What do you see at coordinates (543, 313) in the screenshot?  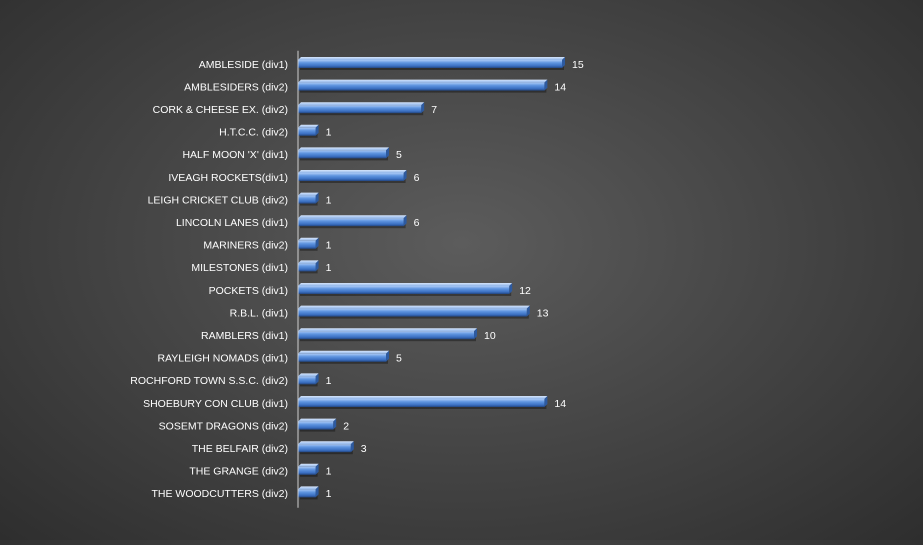 I see `value-label: 13` at bounding box center [543, 313].